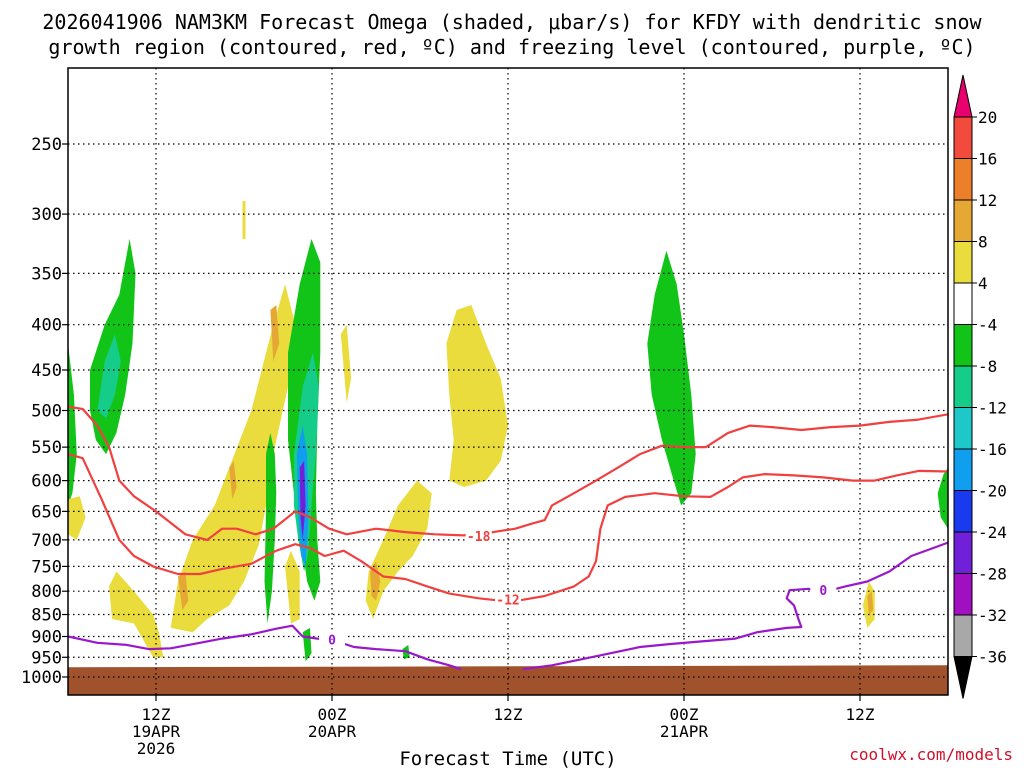 The height and width of the screenshot is (768, 1024). I want to click on x-tick-label-0-0: 12Z, so click(156, 714).